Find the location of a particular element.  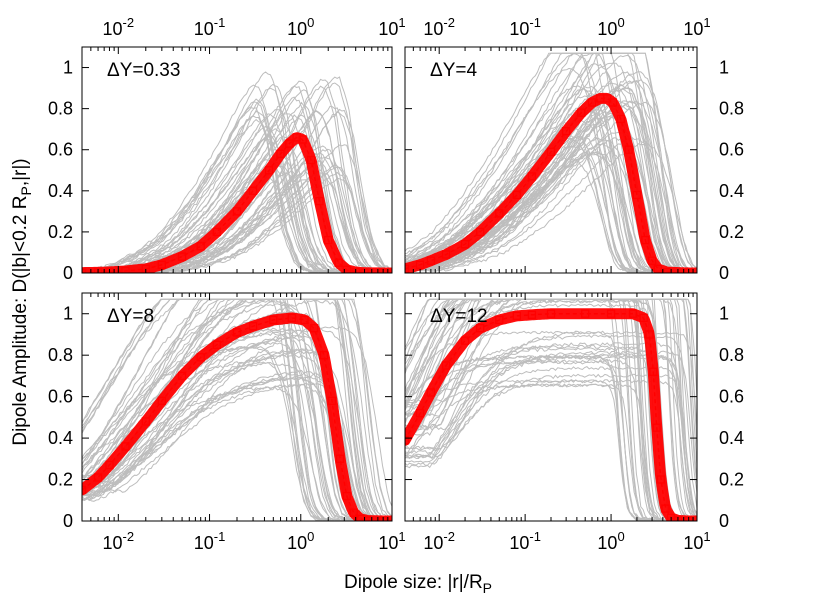

panel-annotation: ΔY=4 is located at coordinates (453, 70).